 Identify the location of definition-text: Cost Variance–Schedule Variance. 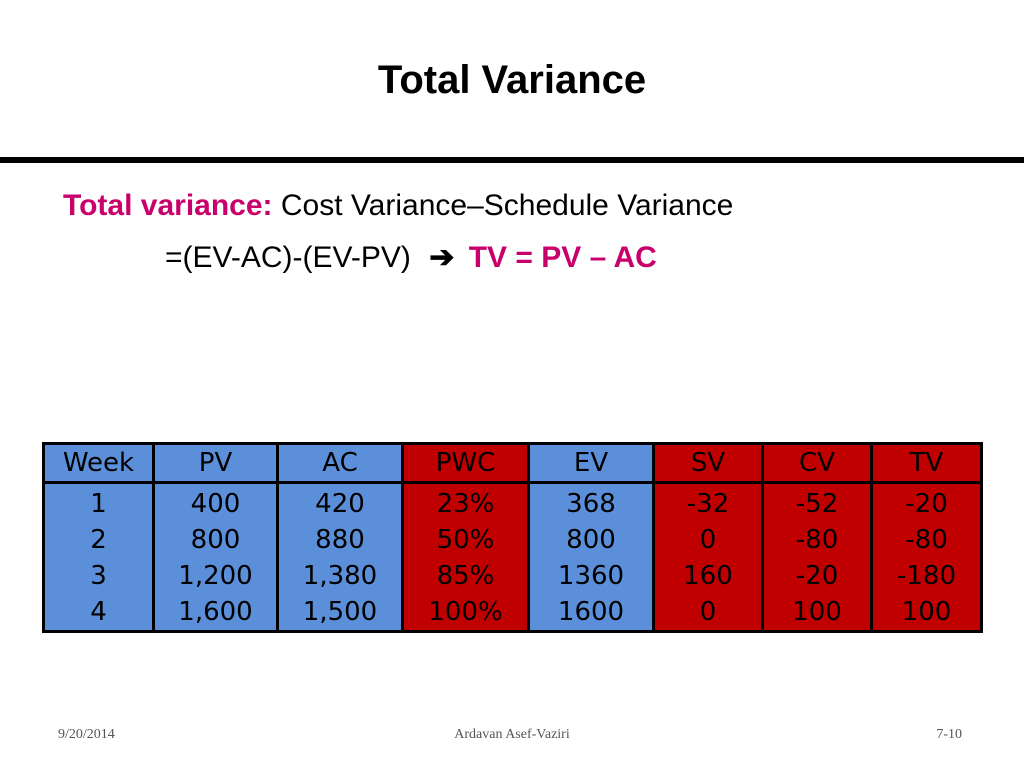
(507, 205).